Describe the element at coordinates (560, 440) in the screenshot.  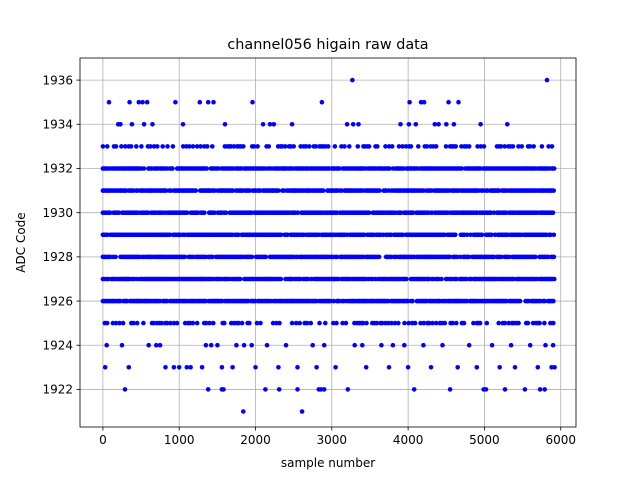
I see `x-tick-label: 6000` at that location.